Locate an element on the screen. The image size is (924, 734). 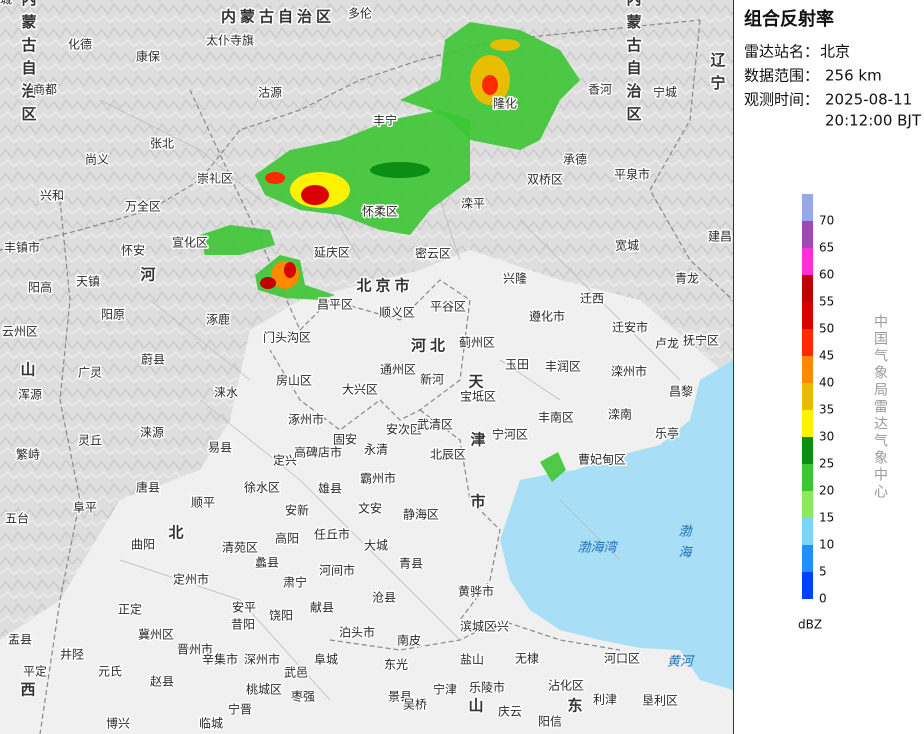
place-label: 海兴 is located at coordinates (497, 626).